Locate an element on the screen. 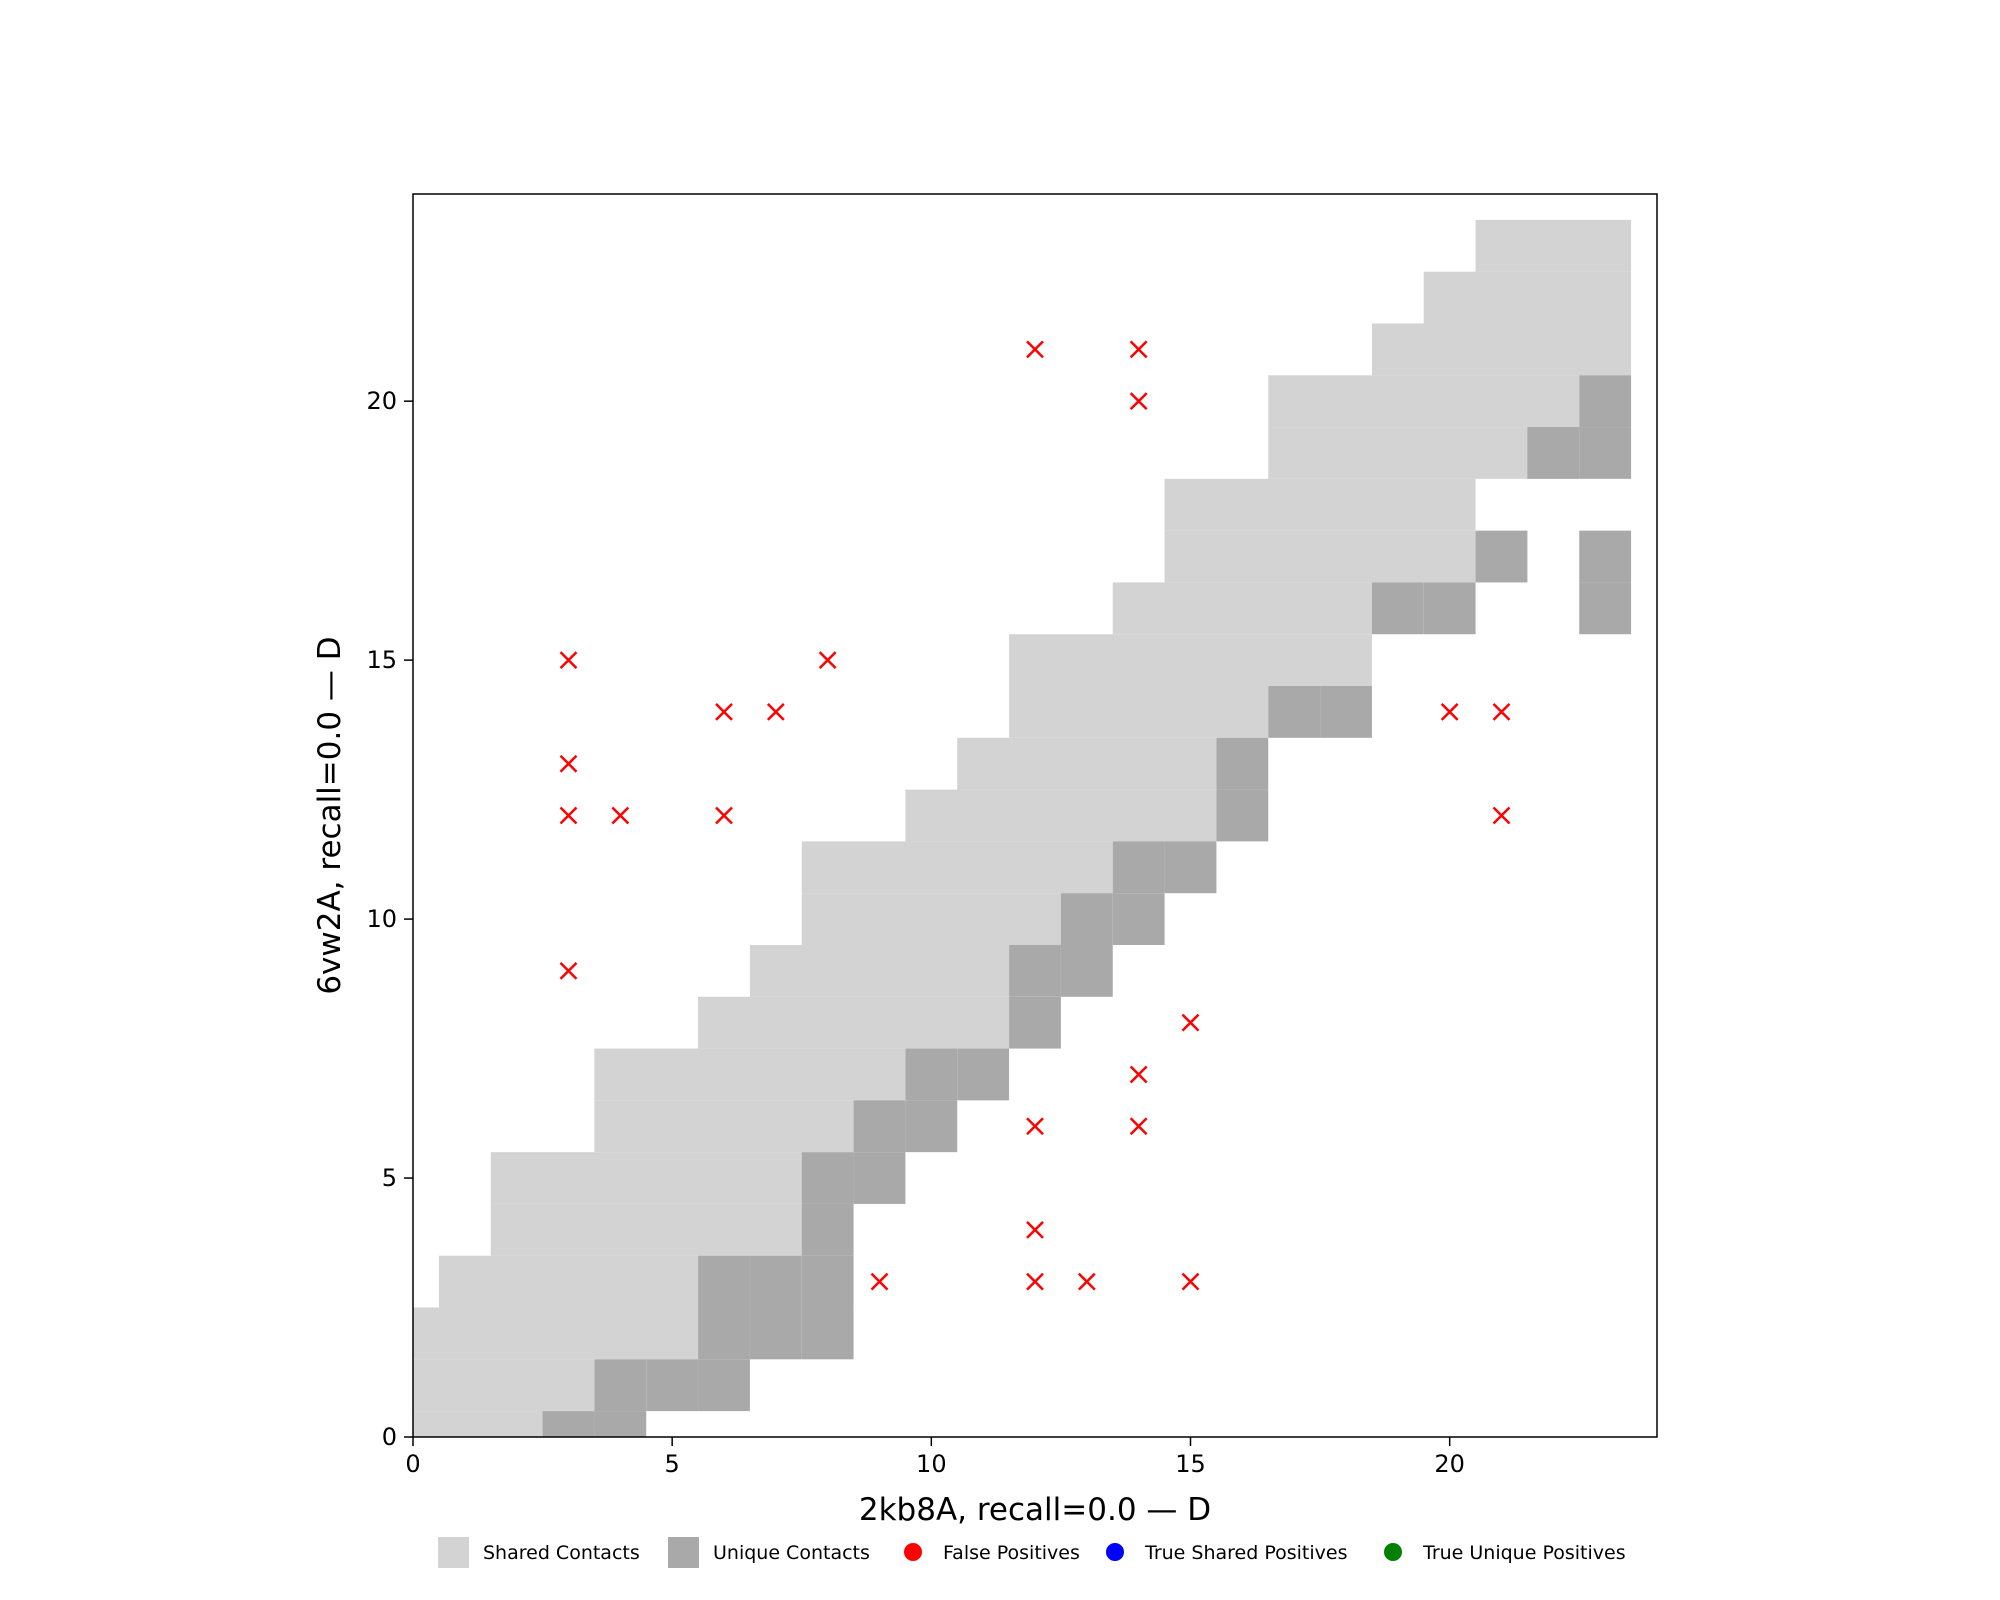 This screenshot has height=1600, width=2000. legend-item: True Shared Positives is located at coordinates (1226, 1553).